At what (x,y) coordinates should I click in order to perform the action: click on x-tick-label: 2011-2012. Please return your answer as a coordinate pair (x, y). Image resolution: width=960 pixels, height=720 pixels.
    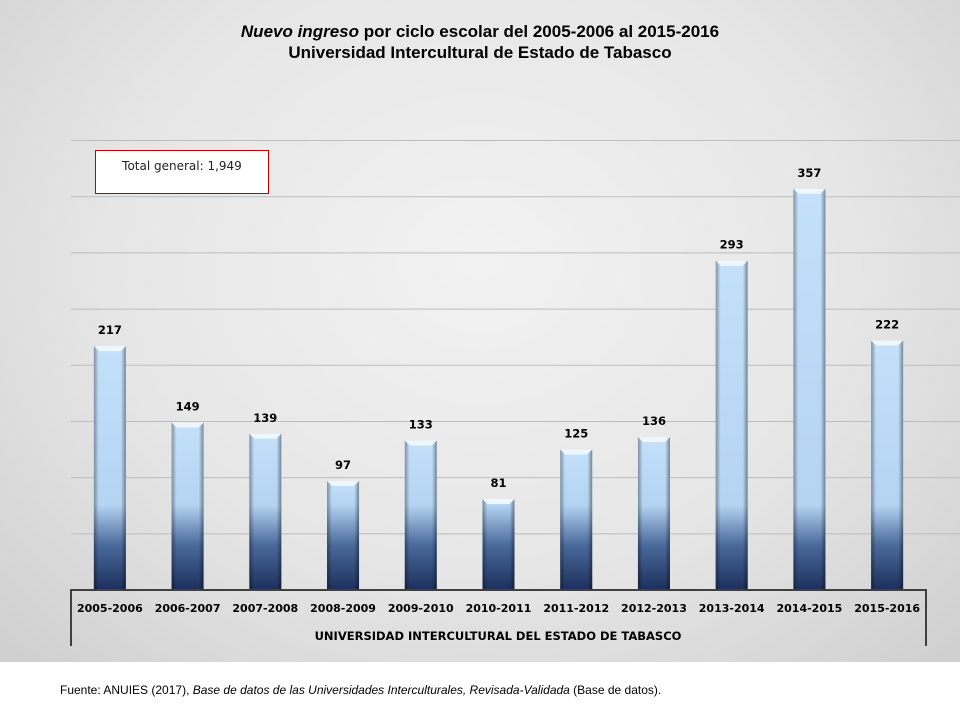
    Looking at the image, I should click on (576, 608).